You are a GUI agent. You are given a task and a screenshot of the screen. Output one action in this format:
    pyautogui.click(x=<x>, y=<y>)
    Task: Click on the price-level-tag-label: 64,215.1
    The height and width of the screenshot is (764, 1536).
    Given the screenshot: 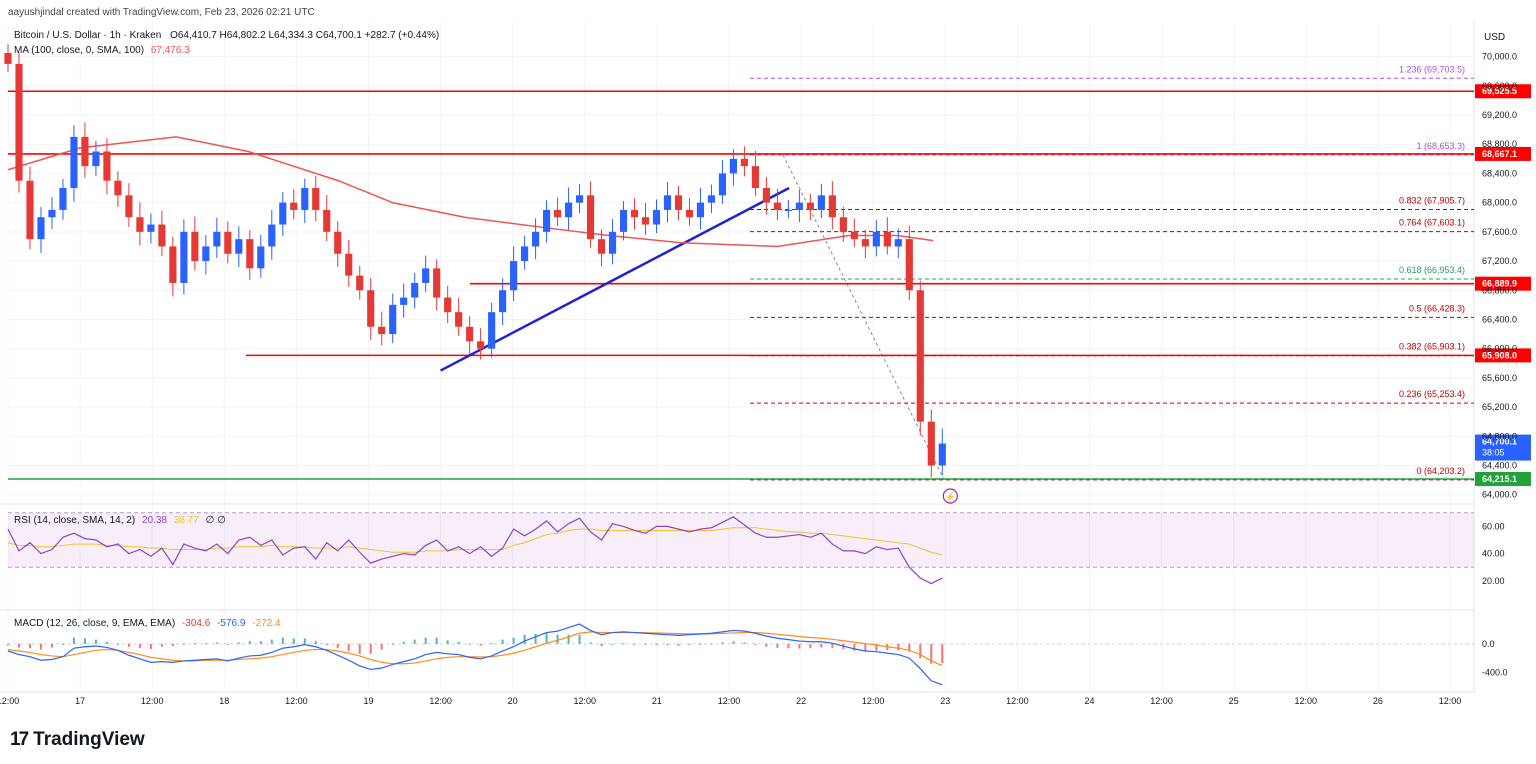 What is the action you would take?
    pyautogui.click(x=1499, y=479)
    